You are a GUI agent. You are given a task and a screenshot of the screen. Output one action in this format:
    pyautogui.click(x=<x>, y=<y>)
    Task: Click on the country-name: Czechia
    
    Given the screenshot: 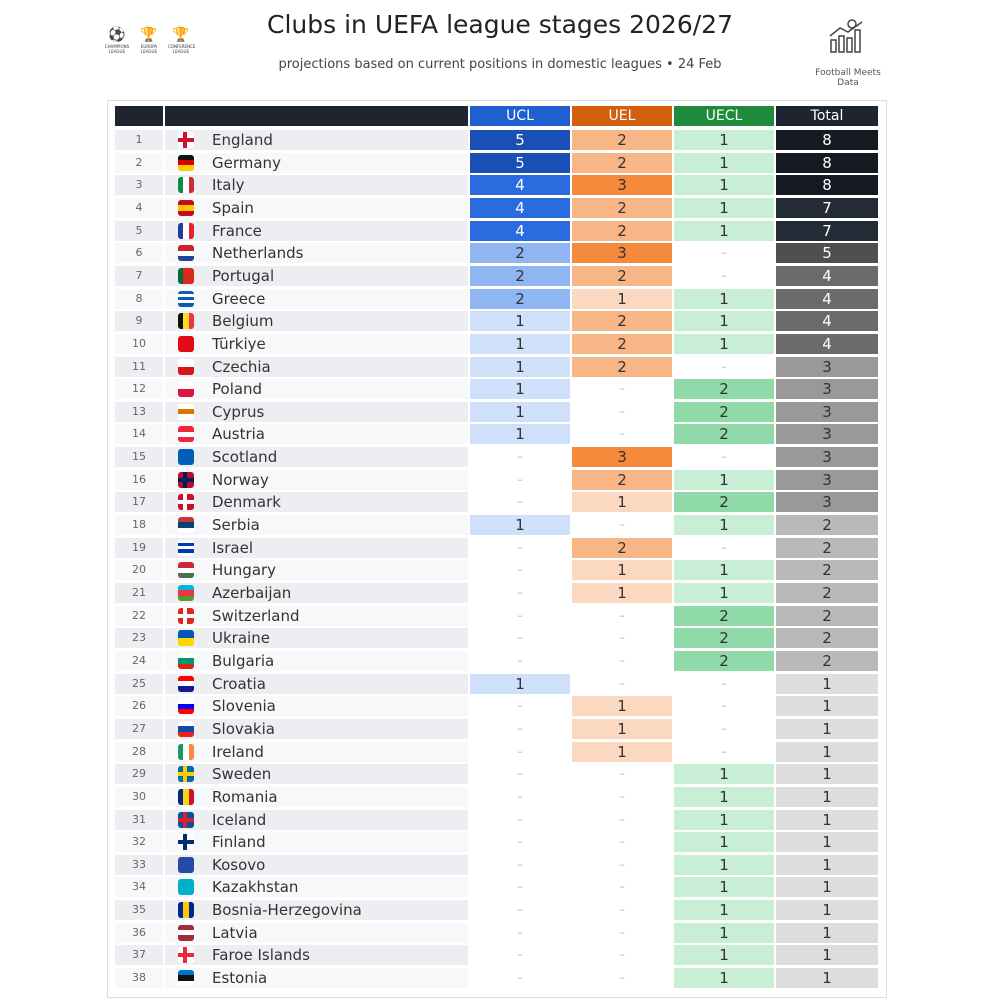 What is the action you would take?
    pyautogui.click(x=241, y=366)
    